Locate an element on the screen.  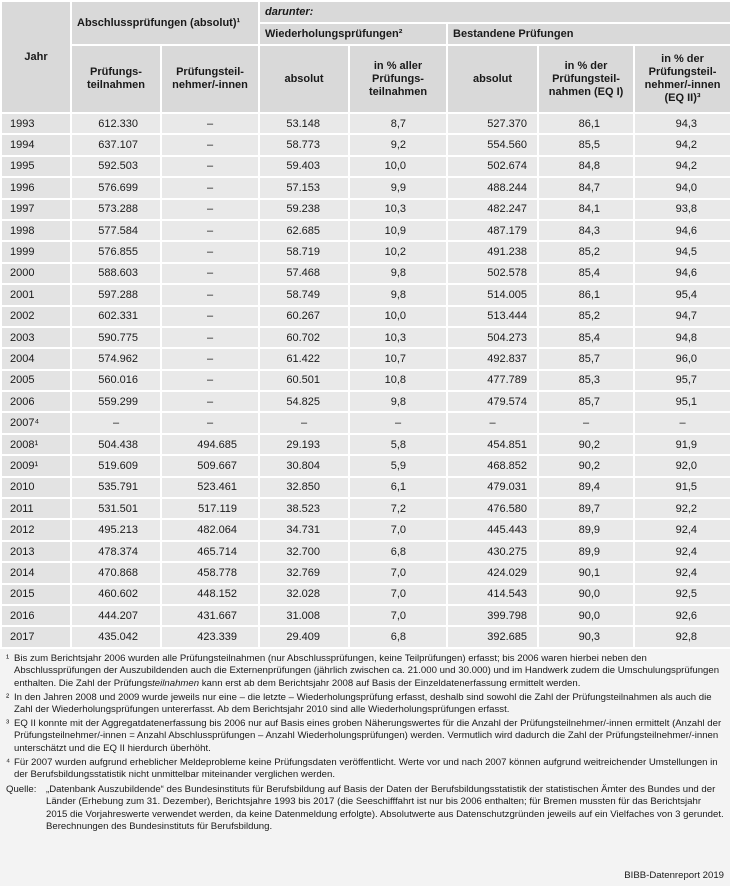
value-cell: 513.444 is located at coordinates (493, 316).